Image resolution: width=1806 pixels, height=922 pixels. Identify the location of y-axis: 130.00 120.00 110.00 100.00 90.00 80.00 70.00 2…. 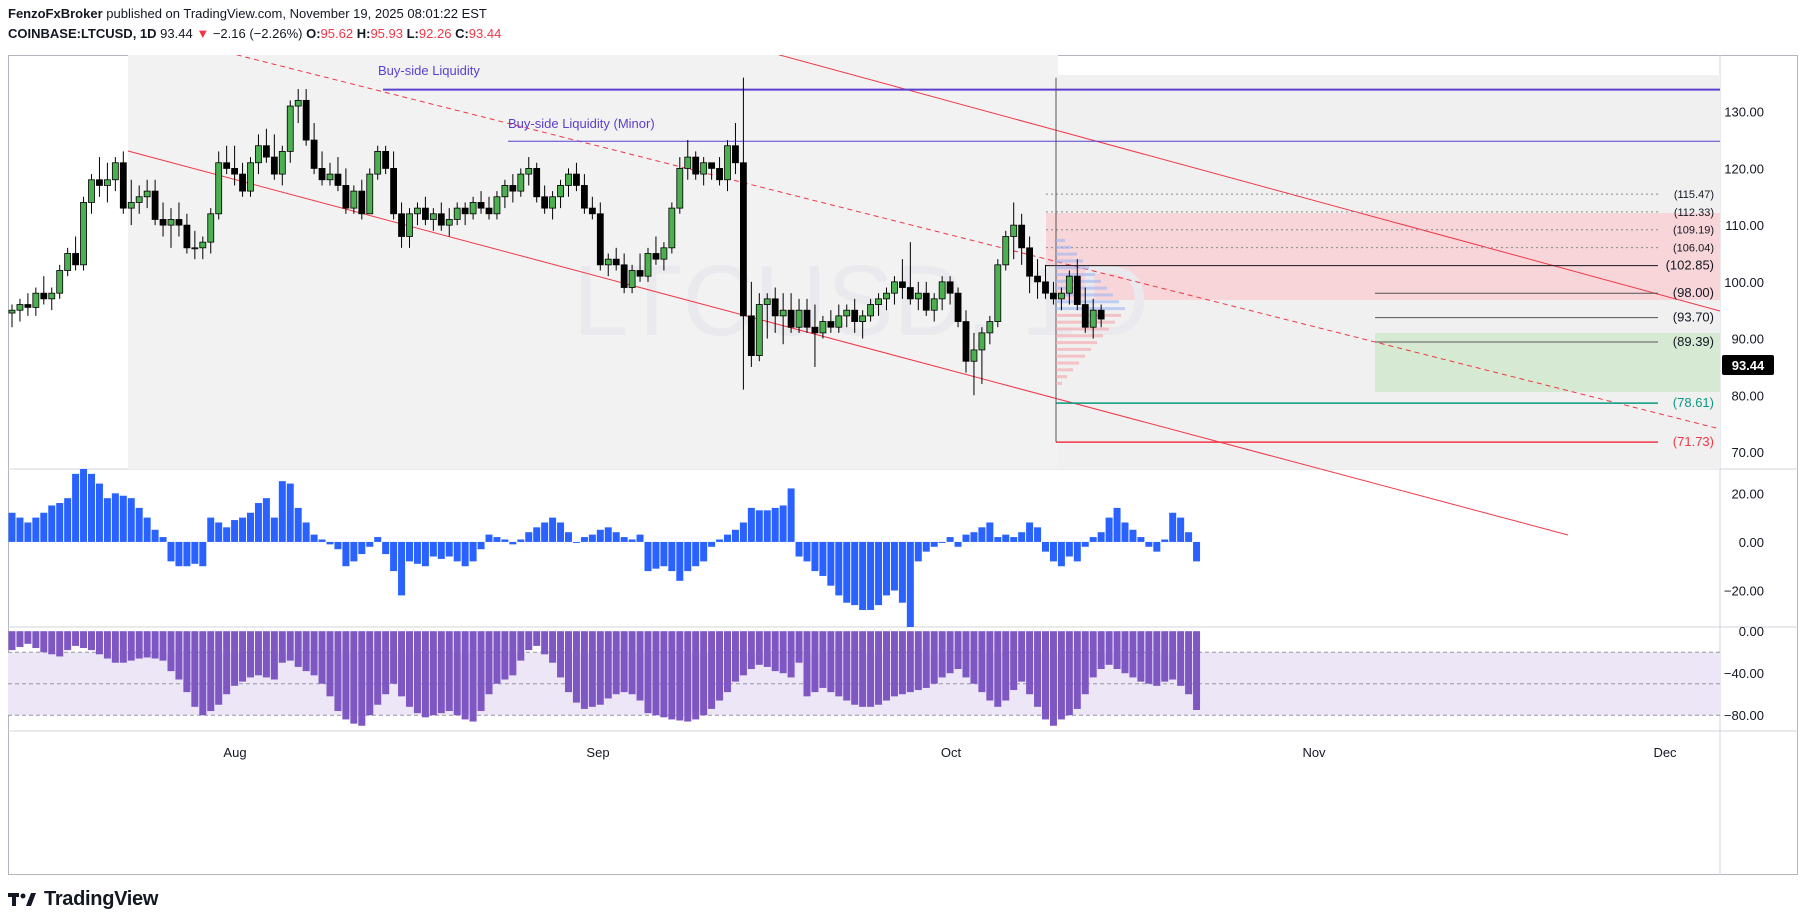
(1744, 414).